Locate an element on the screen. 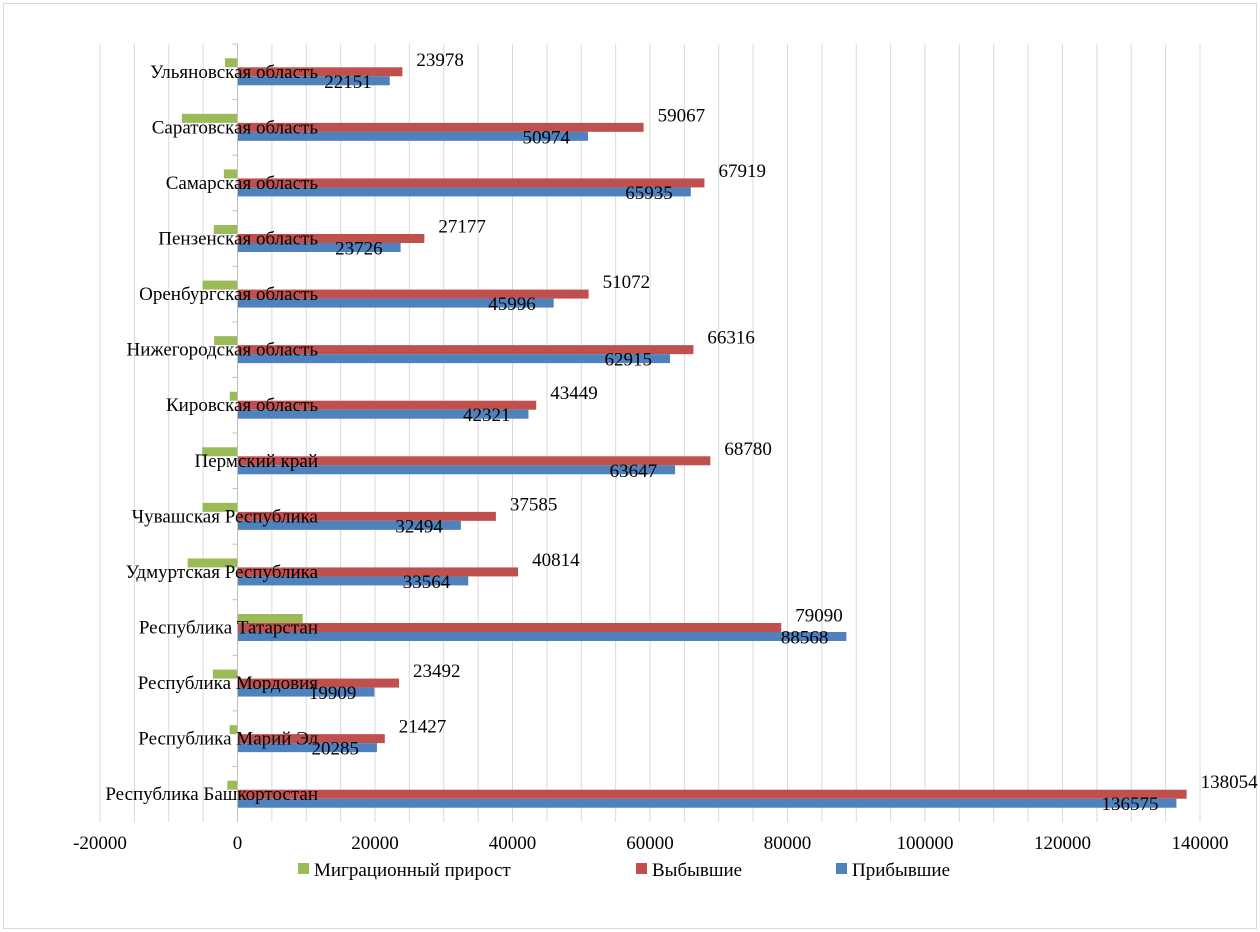 The width and height of the screenshot is (1260, 932). category-label: Республика Татарстан is located at coordinates (228, 628).